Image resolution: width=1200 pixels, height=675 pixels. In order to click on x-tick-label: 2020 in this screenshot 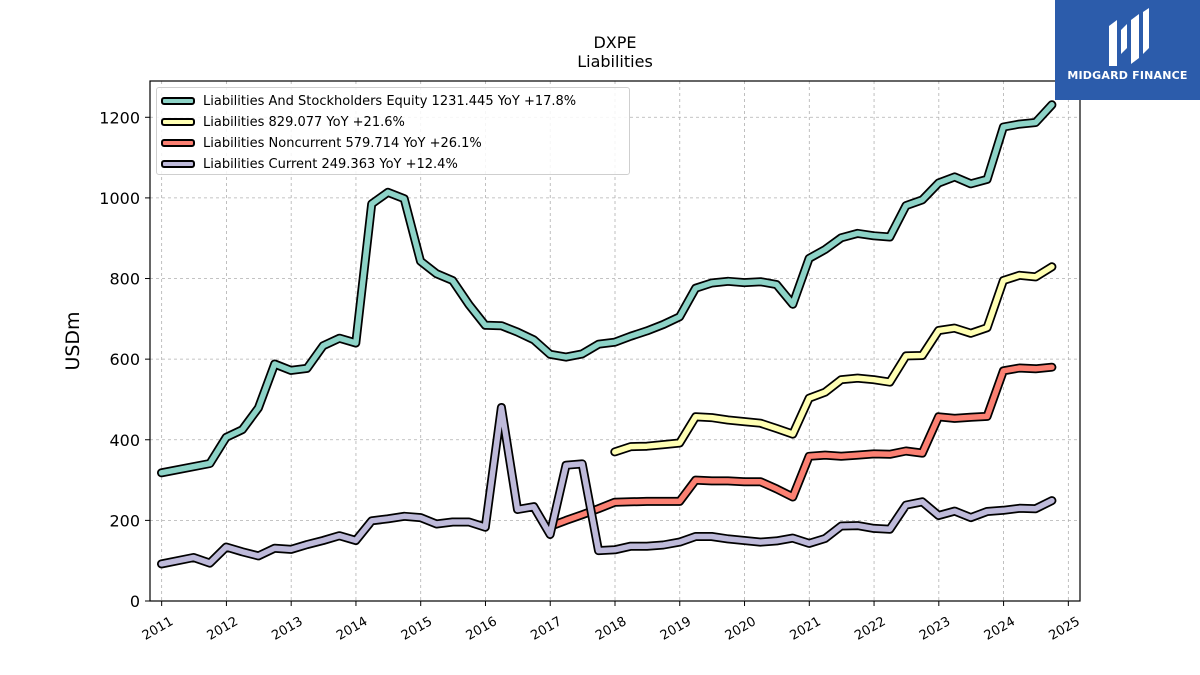, I will do `click(741, 629)`.